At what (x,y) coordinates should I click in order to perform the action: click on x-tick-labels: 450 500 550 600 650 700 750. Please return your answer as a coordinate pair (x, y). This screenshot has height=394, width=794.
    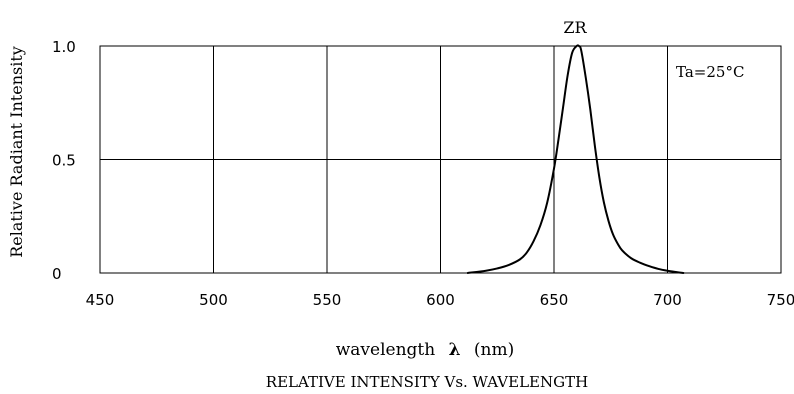
    Looking at the image, I should click on (440, 300).